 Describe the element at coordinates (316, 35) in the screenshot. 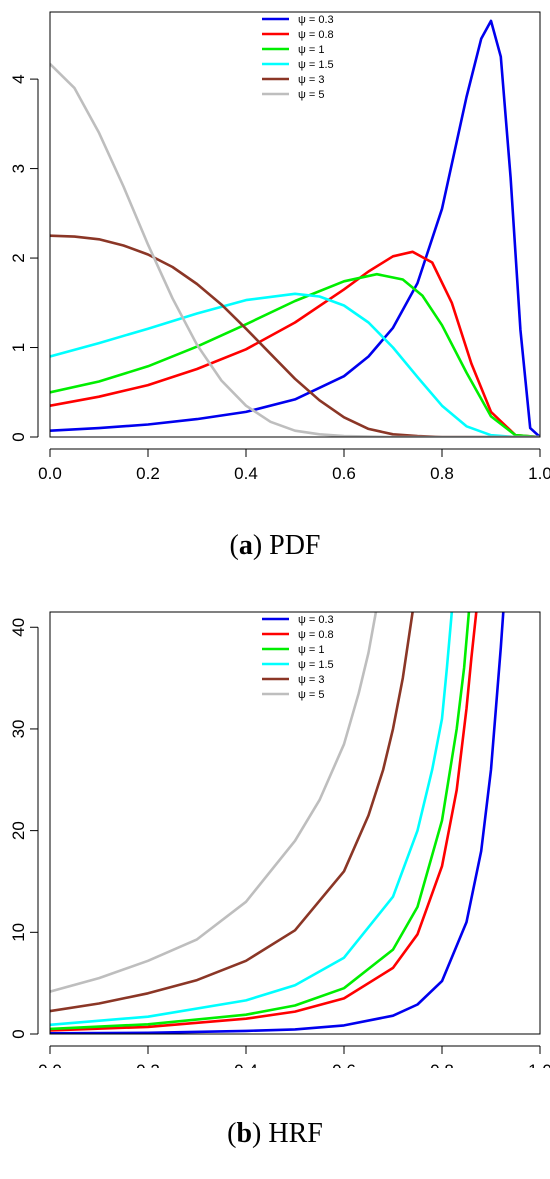

I see `pdf-legend-label: ψ = 0.8` at that location.